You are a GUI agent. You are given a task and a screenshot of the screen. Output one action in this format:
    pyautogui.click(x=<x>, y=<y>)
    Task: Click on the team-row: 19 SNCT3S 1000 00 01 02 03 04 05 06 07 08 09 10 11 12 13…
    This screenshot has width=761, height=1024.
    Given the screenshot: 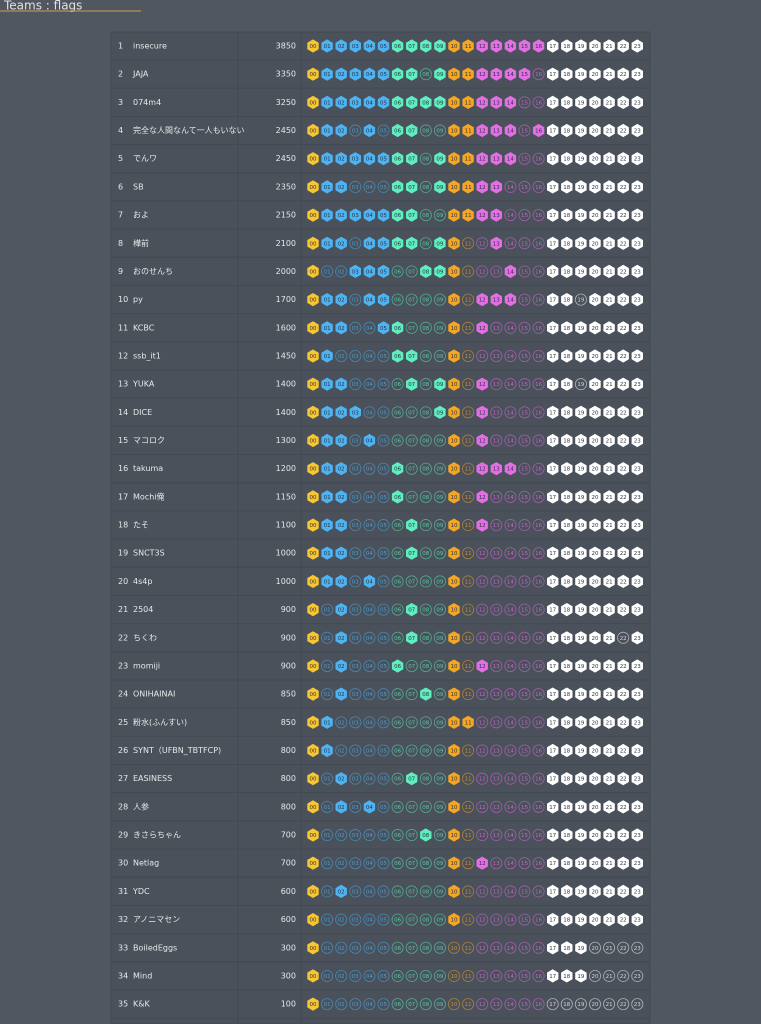 What is the action you would take?
    pyautogui.click(x=380, y=557)
    